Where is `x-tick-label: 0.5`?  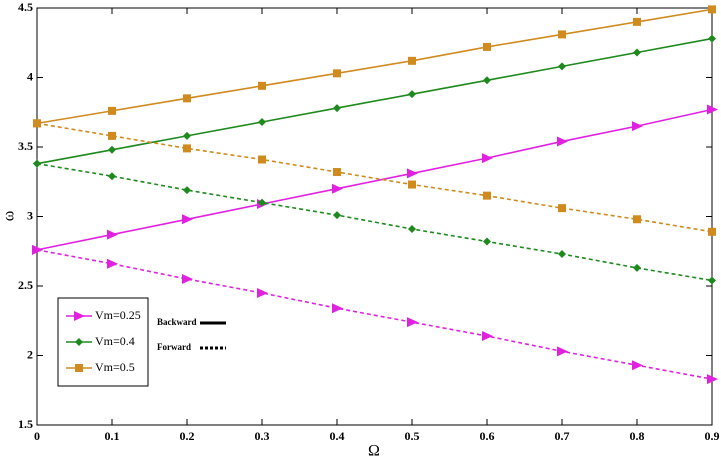 x-tick-label: 0.5 is located at coordinates (412, 436).